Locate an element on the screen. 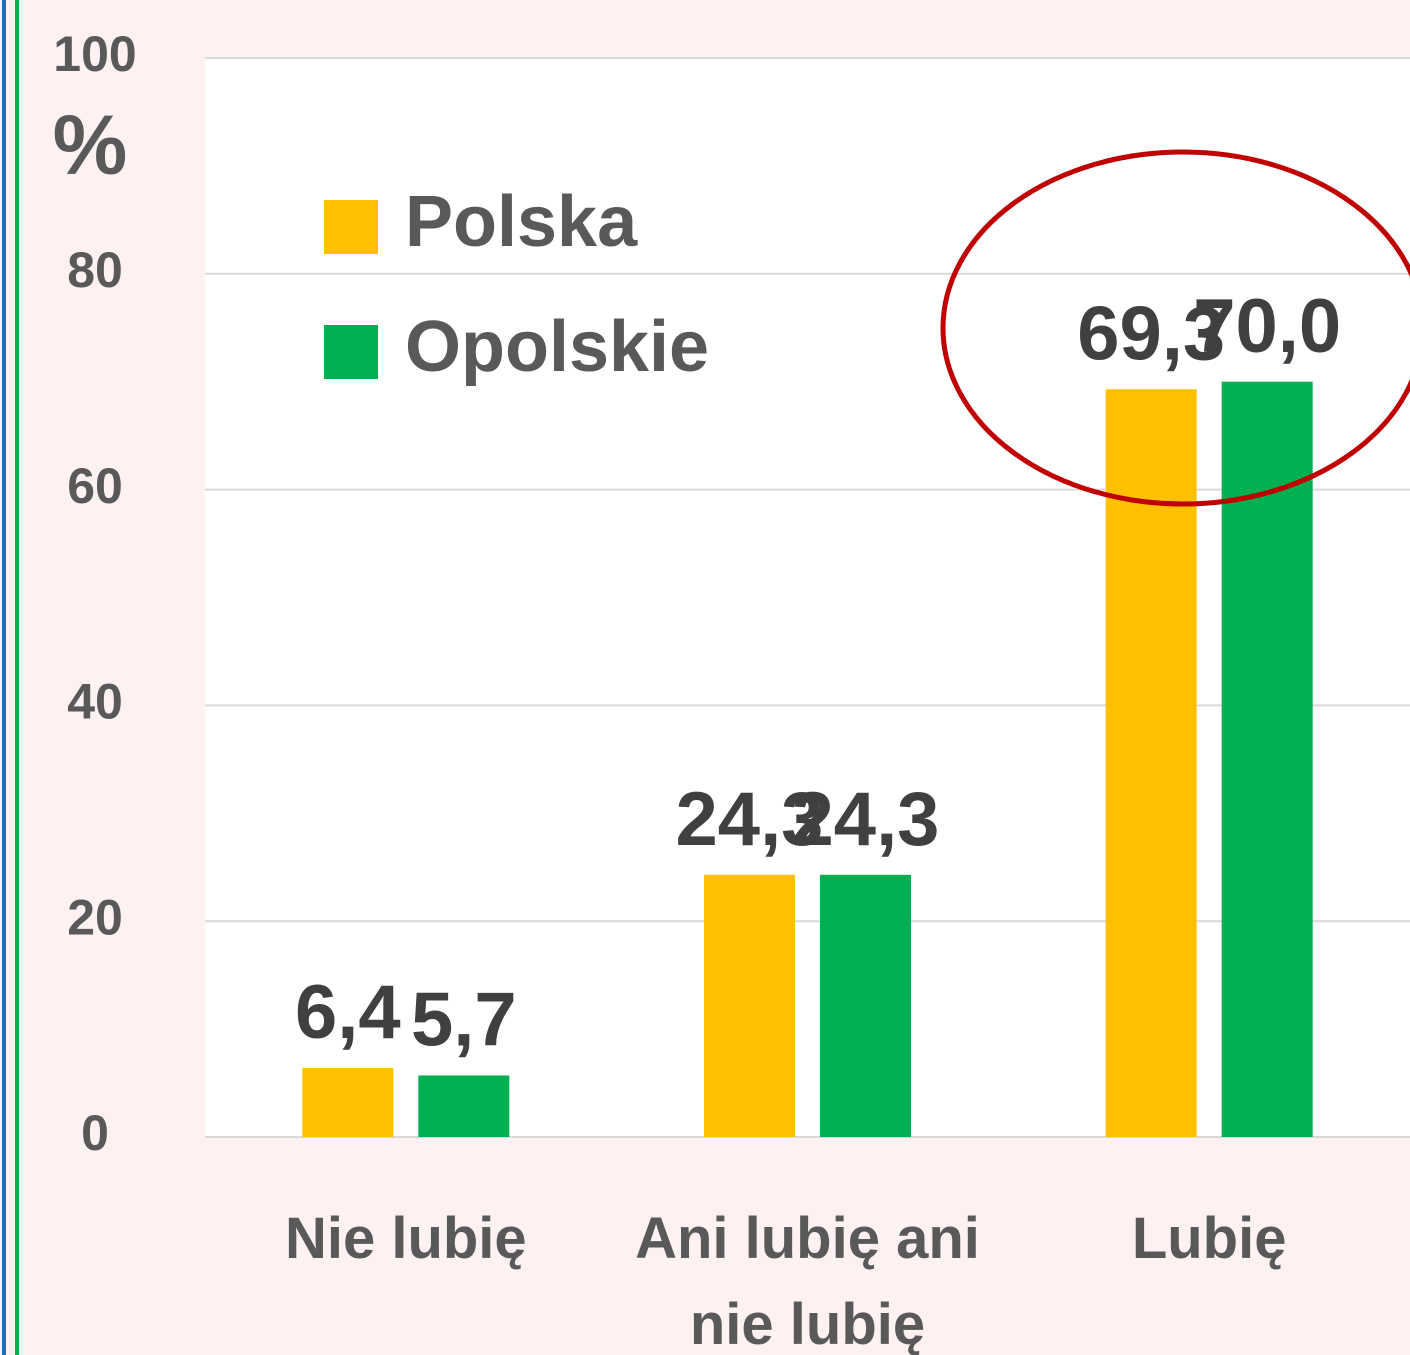  y-tick-label: 40 is located at coordinates (95, 702).